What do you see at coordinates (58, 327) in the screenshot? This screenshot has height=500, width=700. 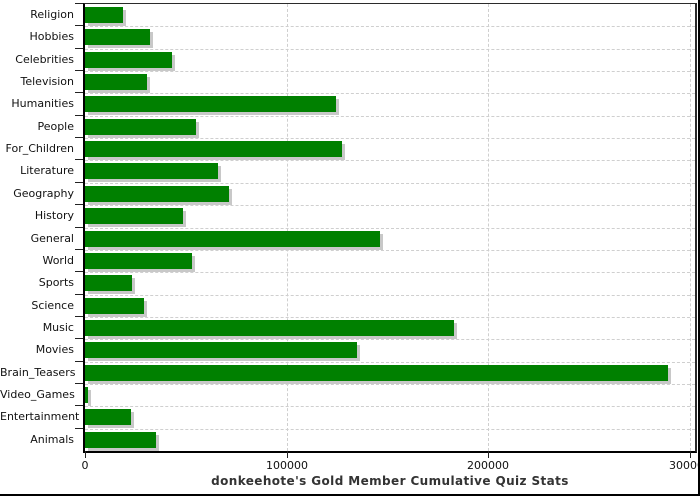 I see `category-label: Music` at bounding box center [58, 327].